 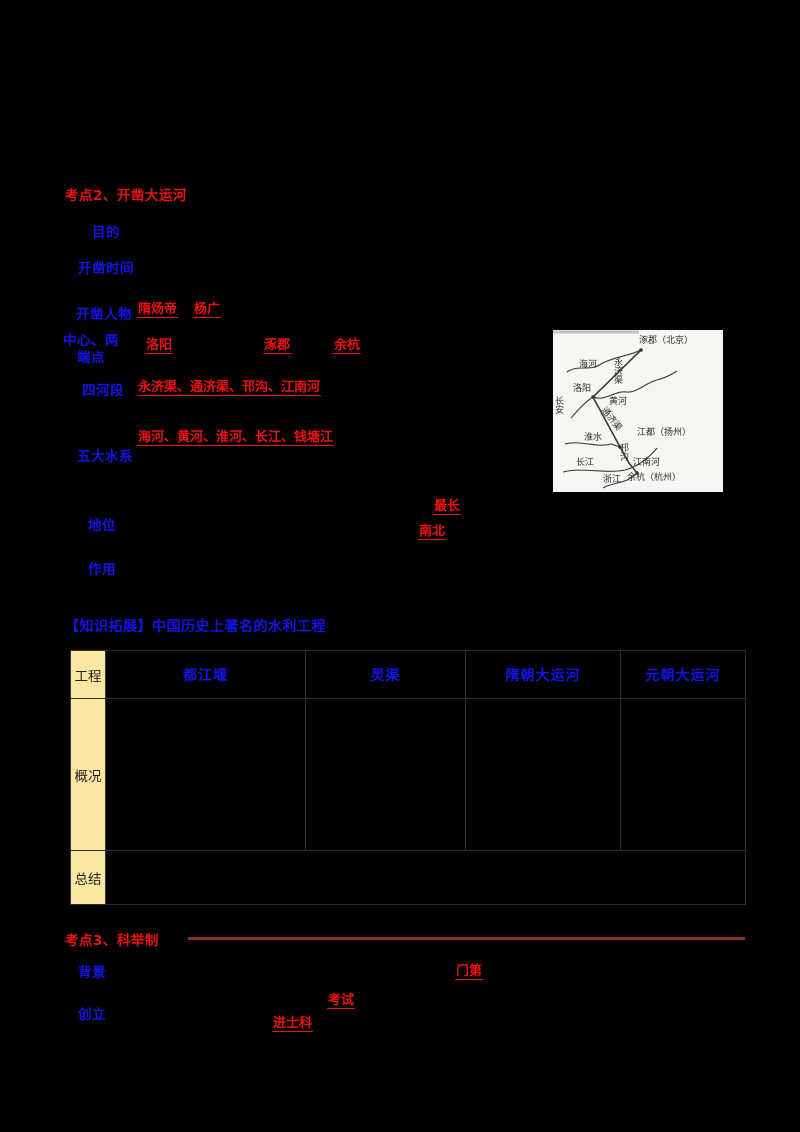 What do you see at coordinates (466, 938) in the screenshot?
I see `heading-rule-line` at bounding box center [466, 938].